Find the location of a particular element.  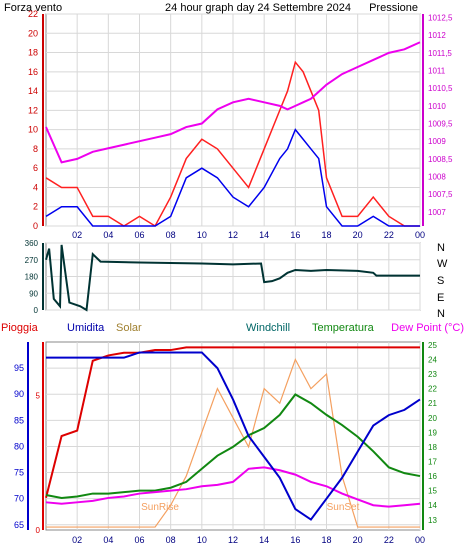

temperature-tick-18: 18 is located at coordinates (432, 447).